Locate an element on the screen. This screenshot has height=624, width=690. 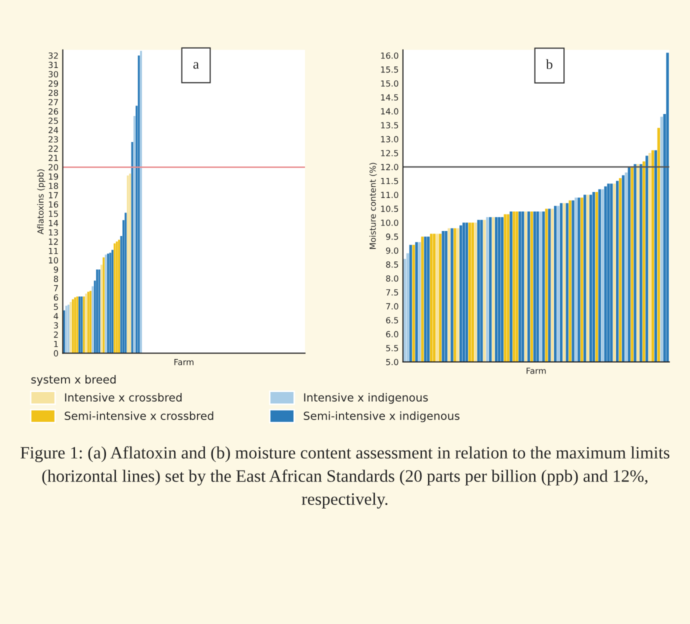
y-tick-label: 30 is located at coordinates (53, 74).